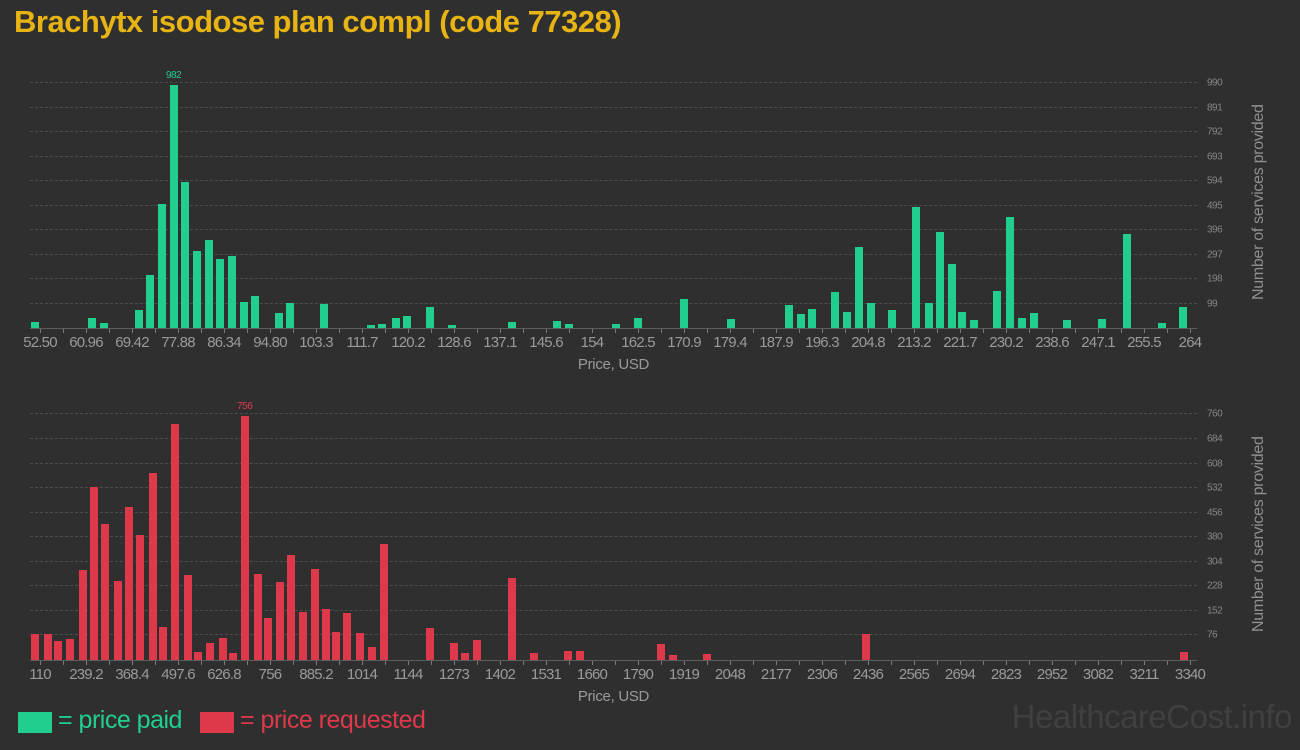 Image resolution: width=1300 pixels, height=750 pixels. What do you see at coordinates (316, 674) in the screenshot?
I see `x-tick-label: 885.2` at bounding box center [316, 674].